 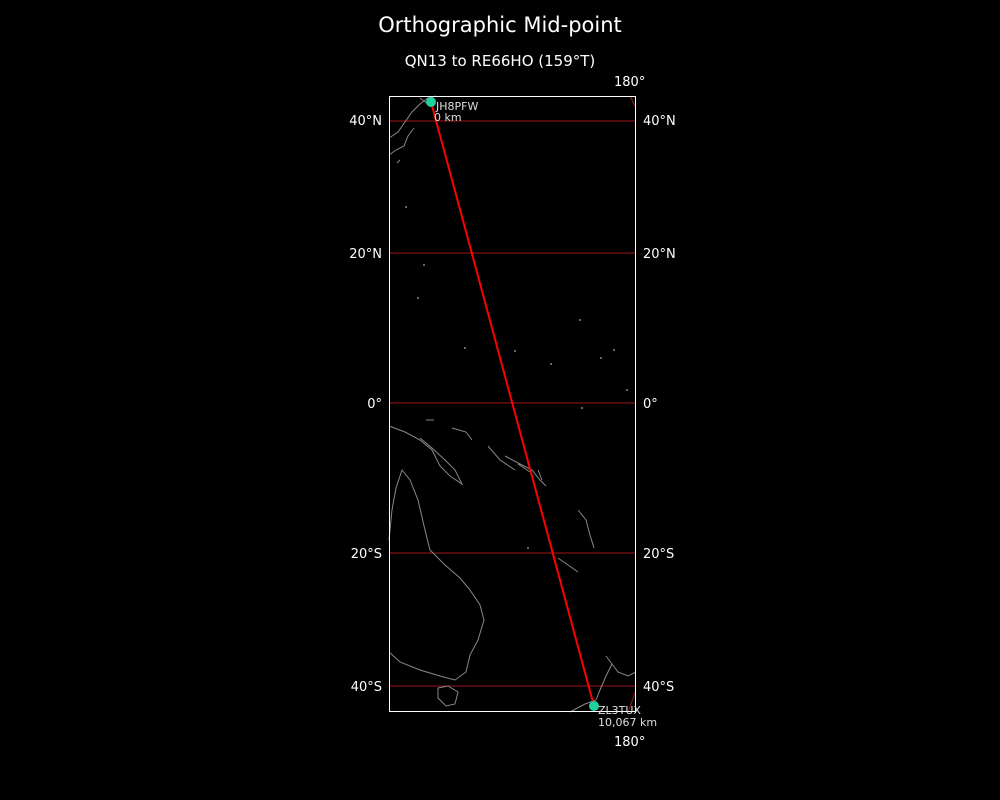 I want to click on lat-label-0-right: 0°, so click(x=650, y=404).